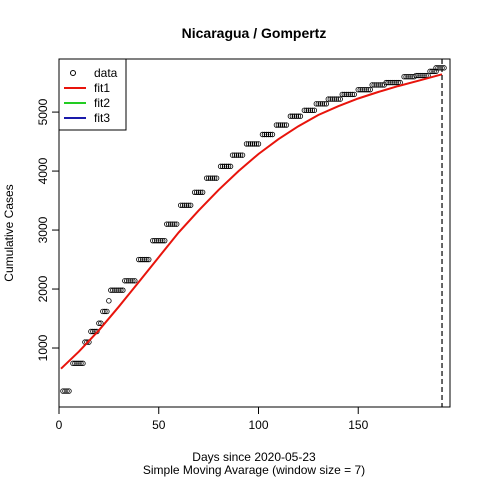  What do you see at coordinates (159, 425) in the screenshot?
I see `x-tick-label: 50` at bounding box center [159, 425].